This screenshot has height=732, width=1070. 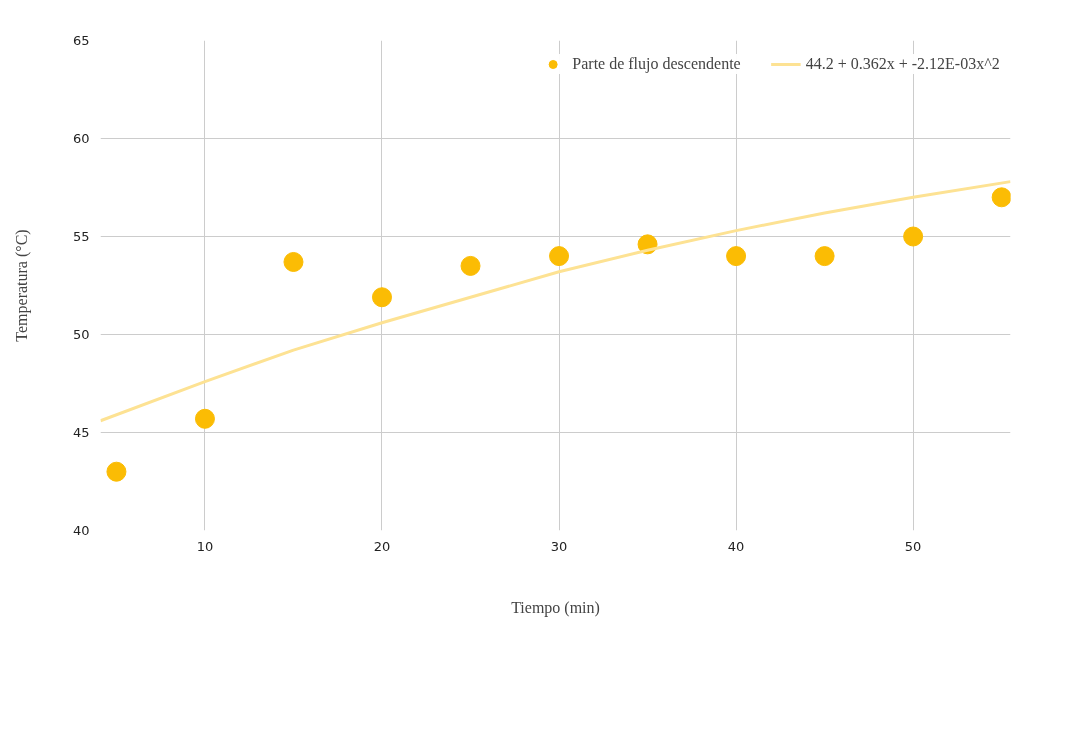 What do you see at coordinates (382, 546) in the screenshot?
I see `x-tick-label: 20` at bounding box center [382, 546].